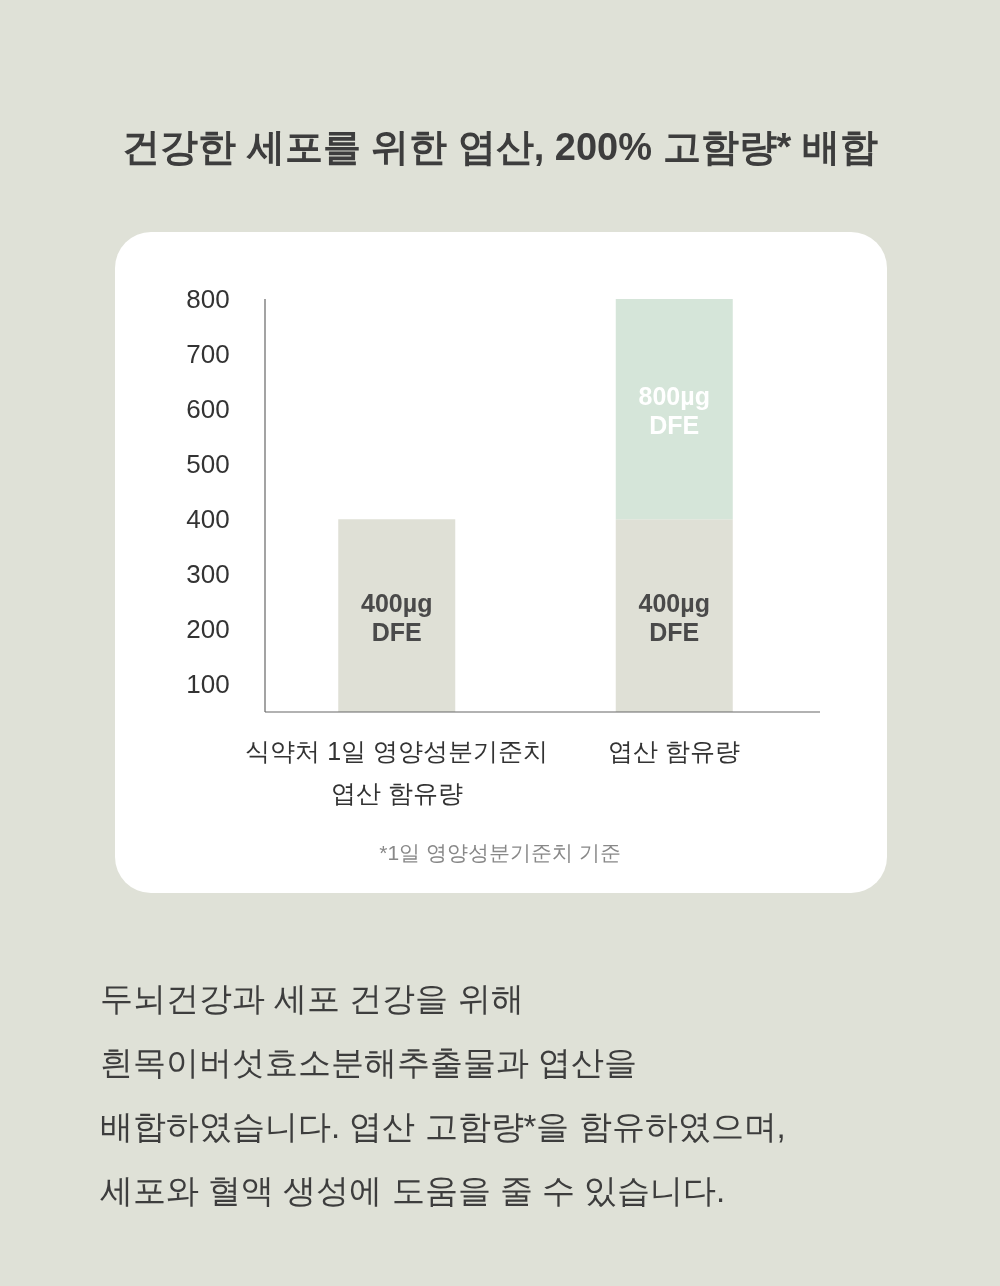  I want to click on y-tick-label: 300, so click(208, 574).